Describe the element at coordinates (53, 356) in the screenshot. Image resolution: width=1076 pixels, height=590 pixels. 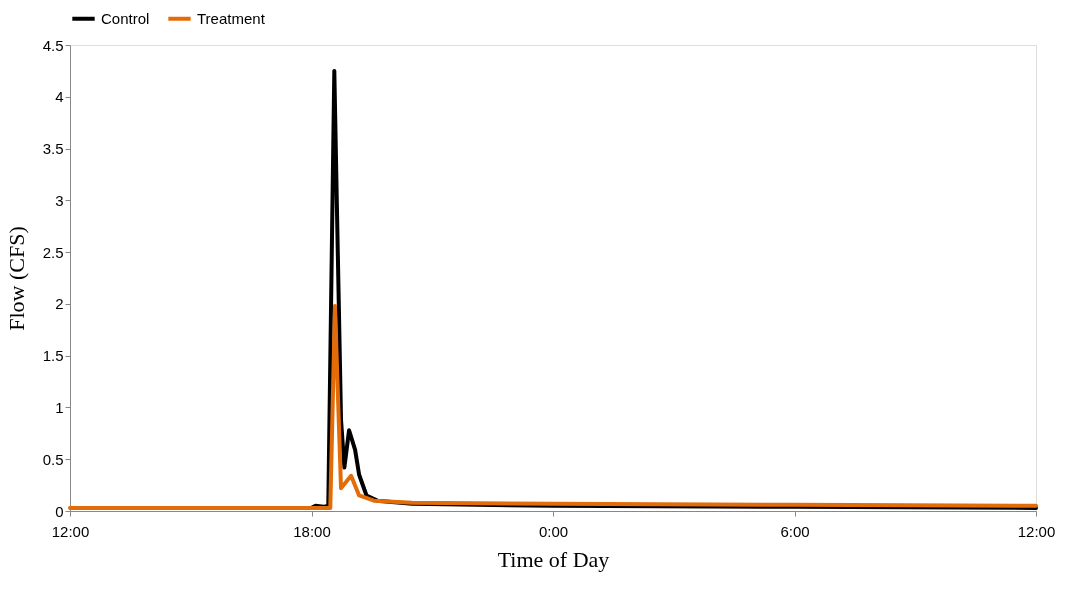
I see `y-tick-label: 1.5` at that location.